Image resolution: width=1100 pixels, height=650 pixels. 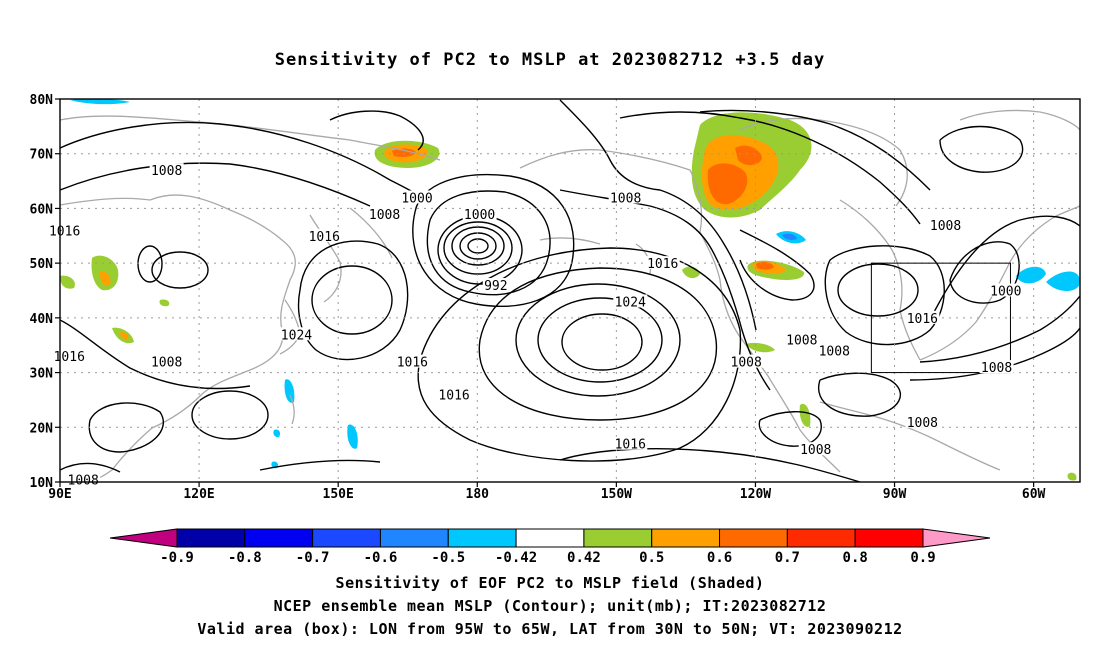 What do you see at coordinates (448, 558) in the screenshot?
I see `colorbar-label: -0.5` at bounding box center [448, 558].